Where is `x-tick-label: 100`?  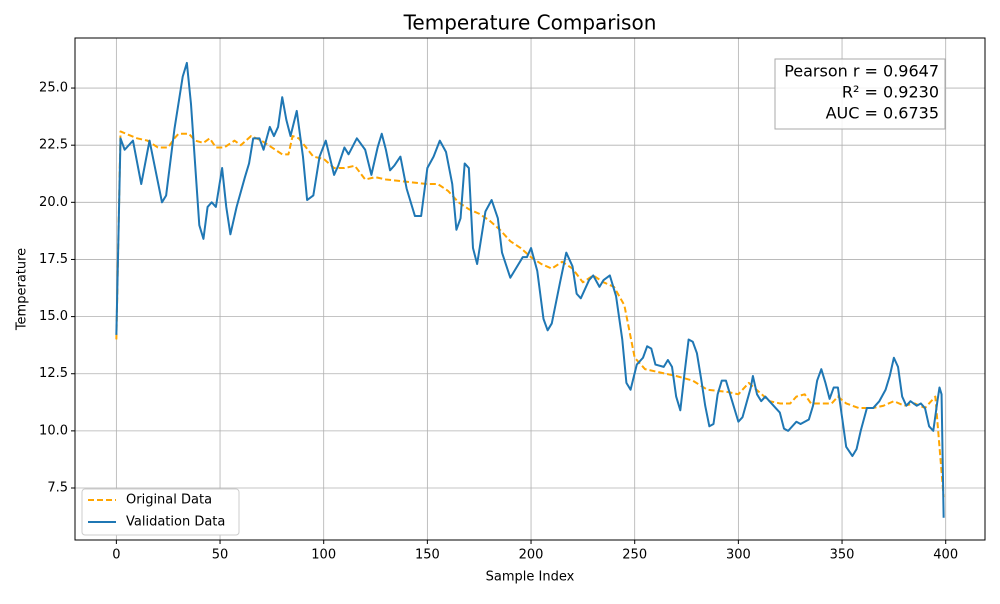
x-tick-label: 100 is located at coordinates (323, 555).